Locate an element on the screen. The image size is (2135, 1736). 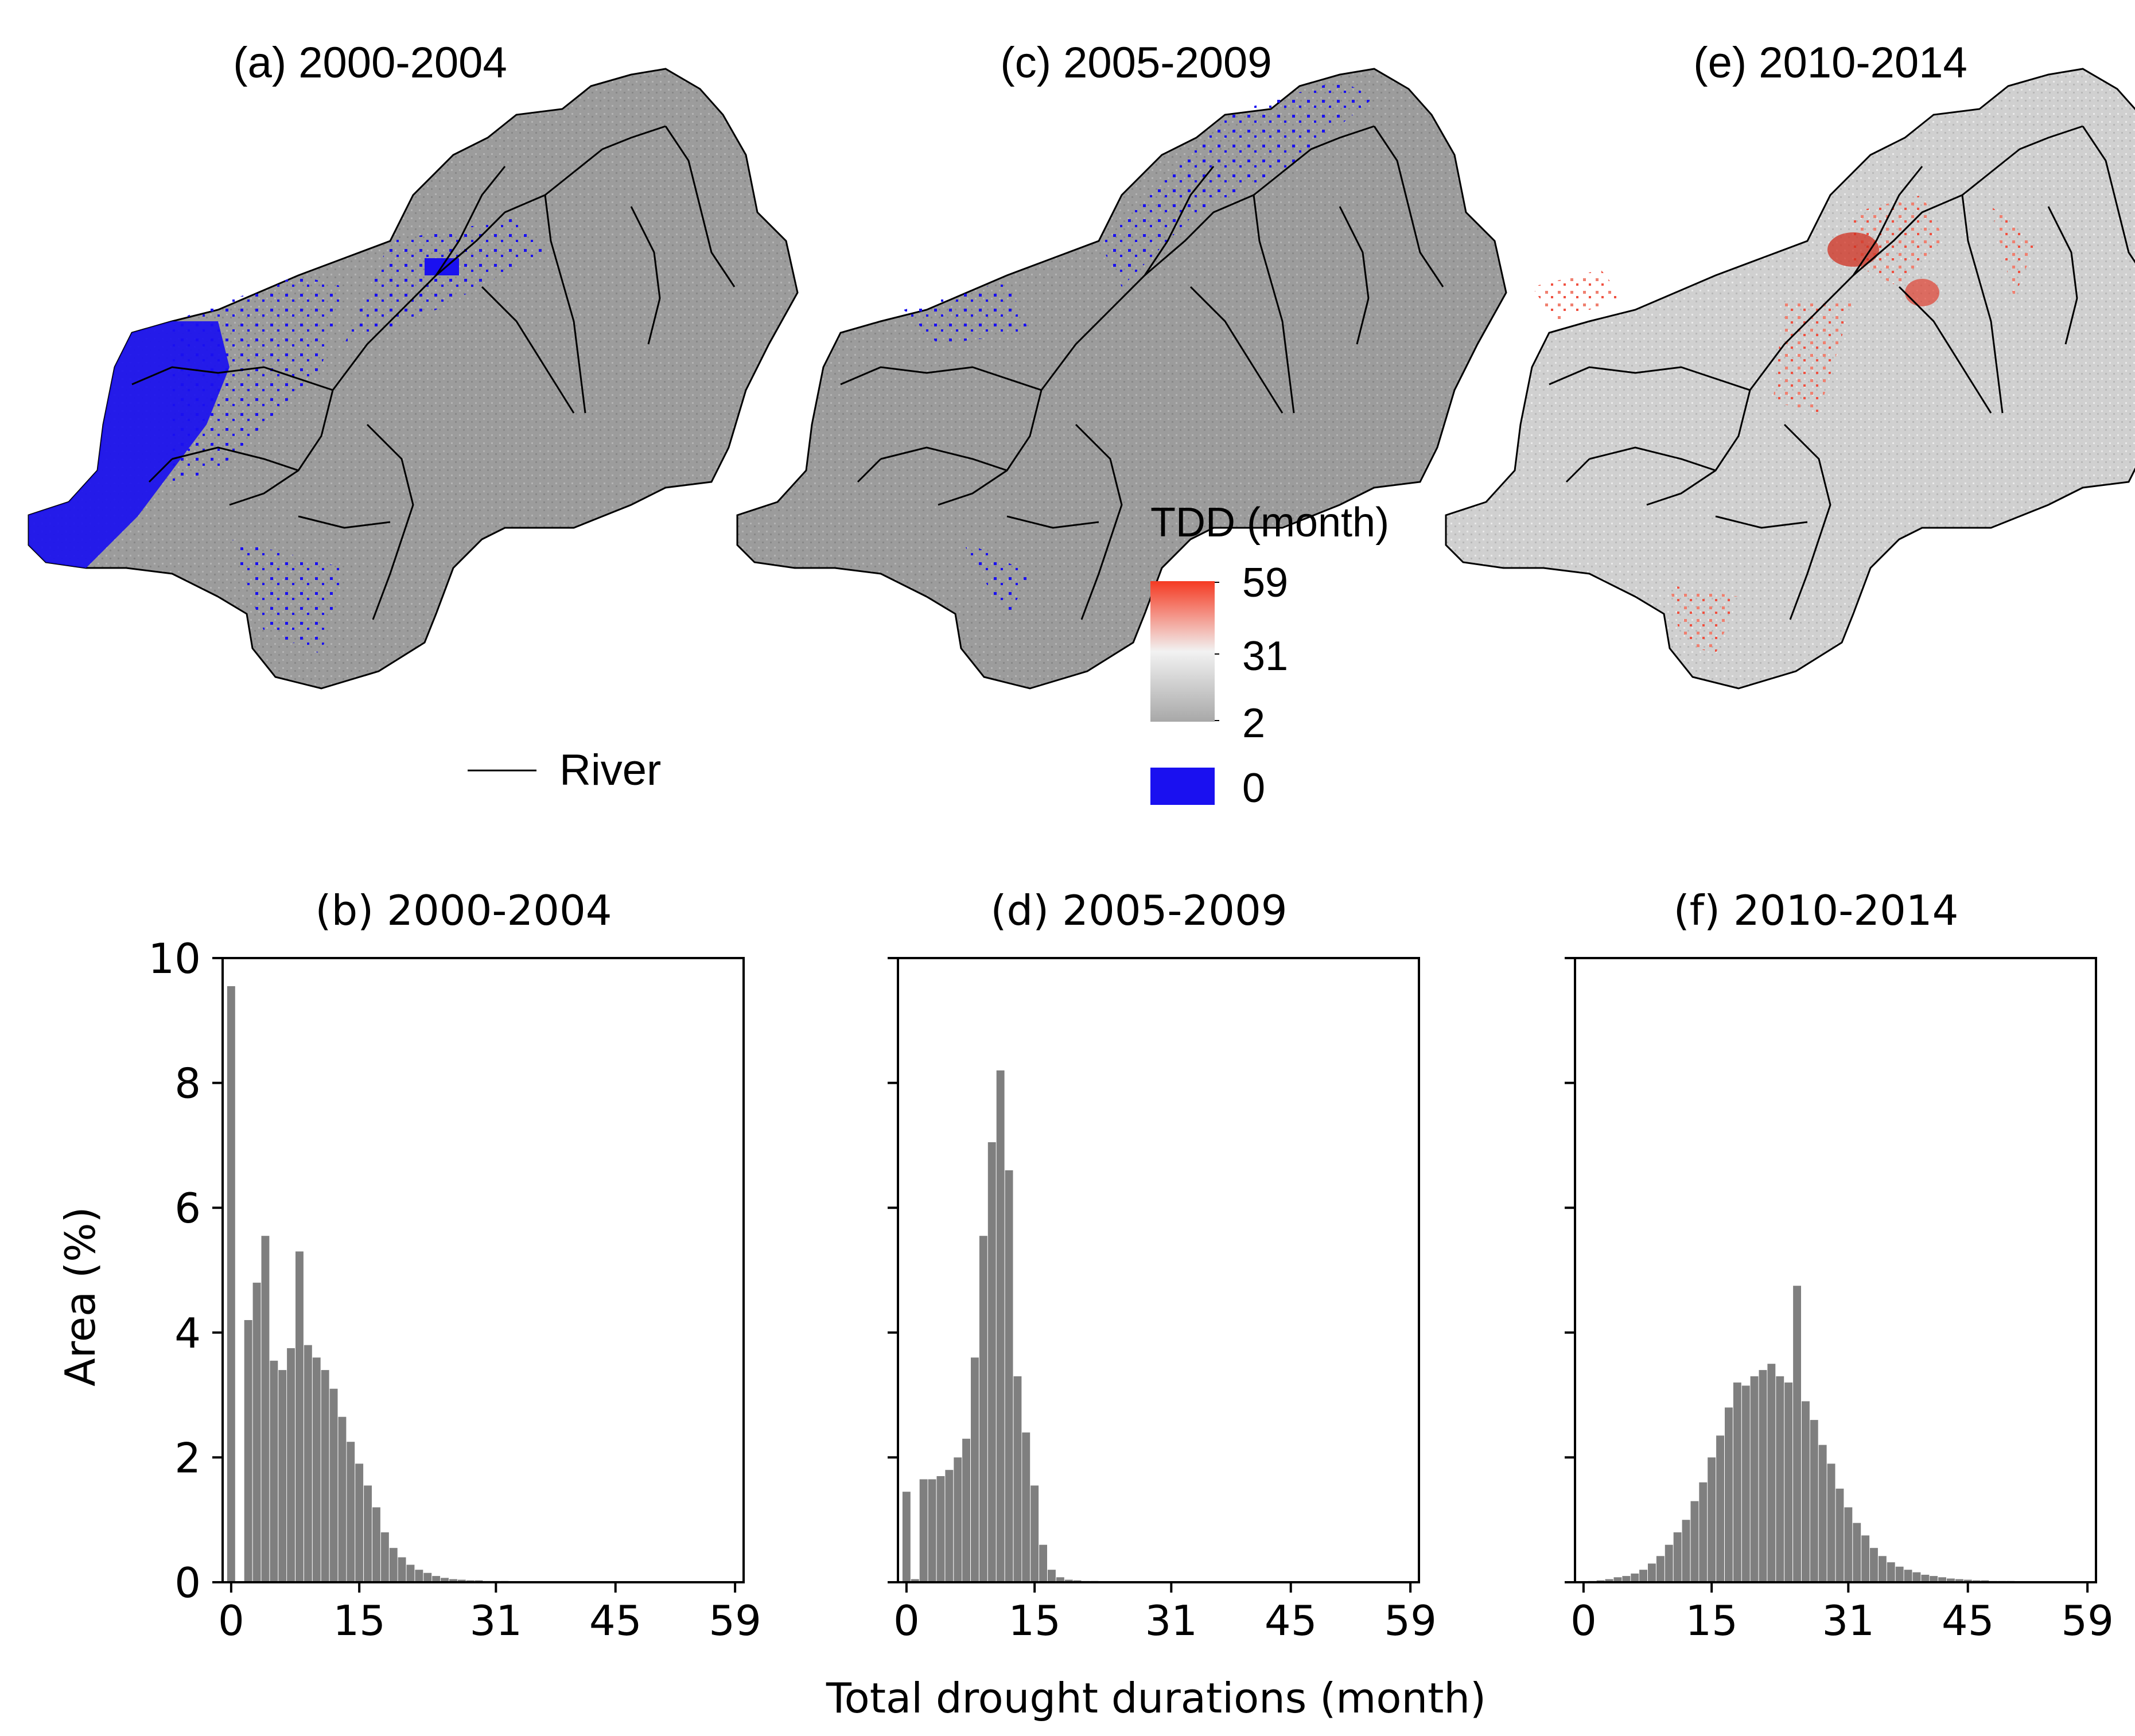
histogram-b-ytick-label: 2 is located at coordinates (187, 1458).